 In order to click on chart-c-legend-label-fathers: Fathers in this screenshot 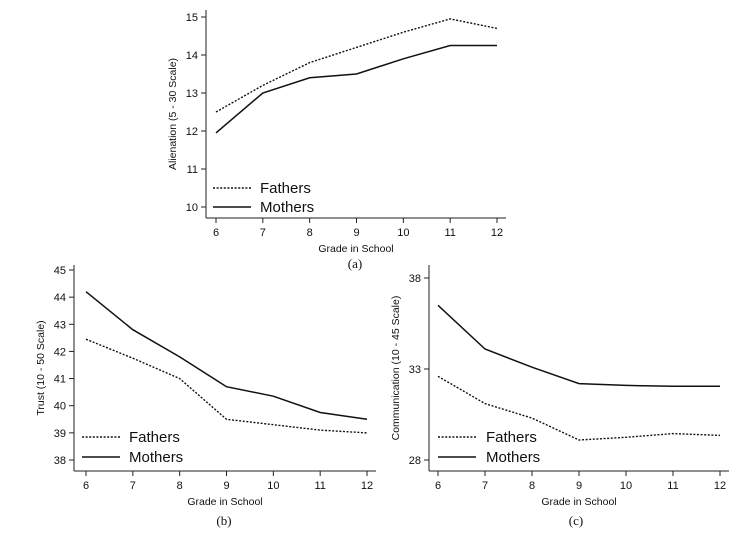, I will do `click(511, 437)`.